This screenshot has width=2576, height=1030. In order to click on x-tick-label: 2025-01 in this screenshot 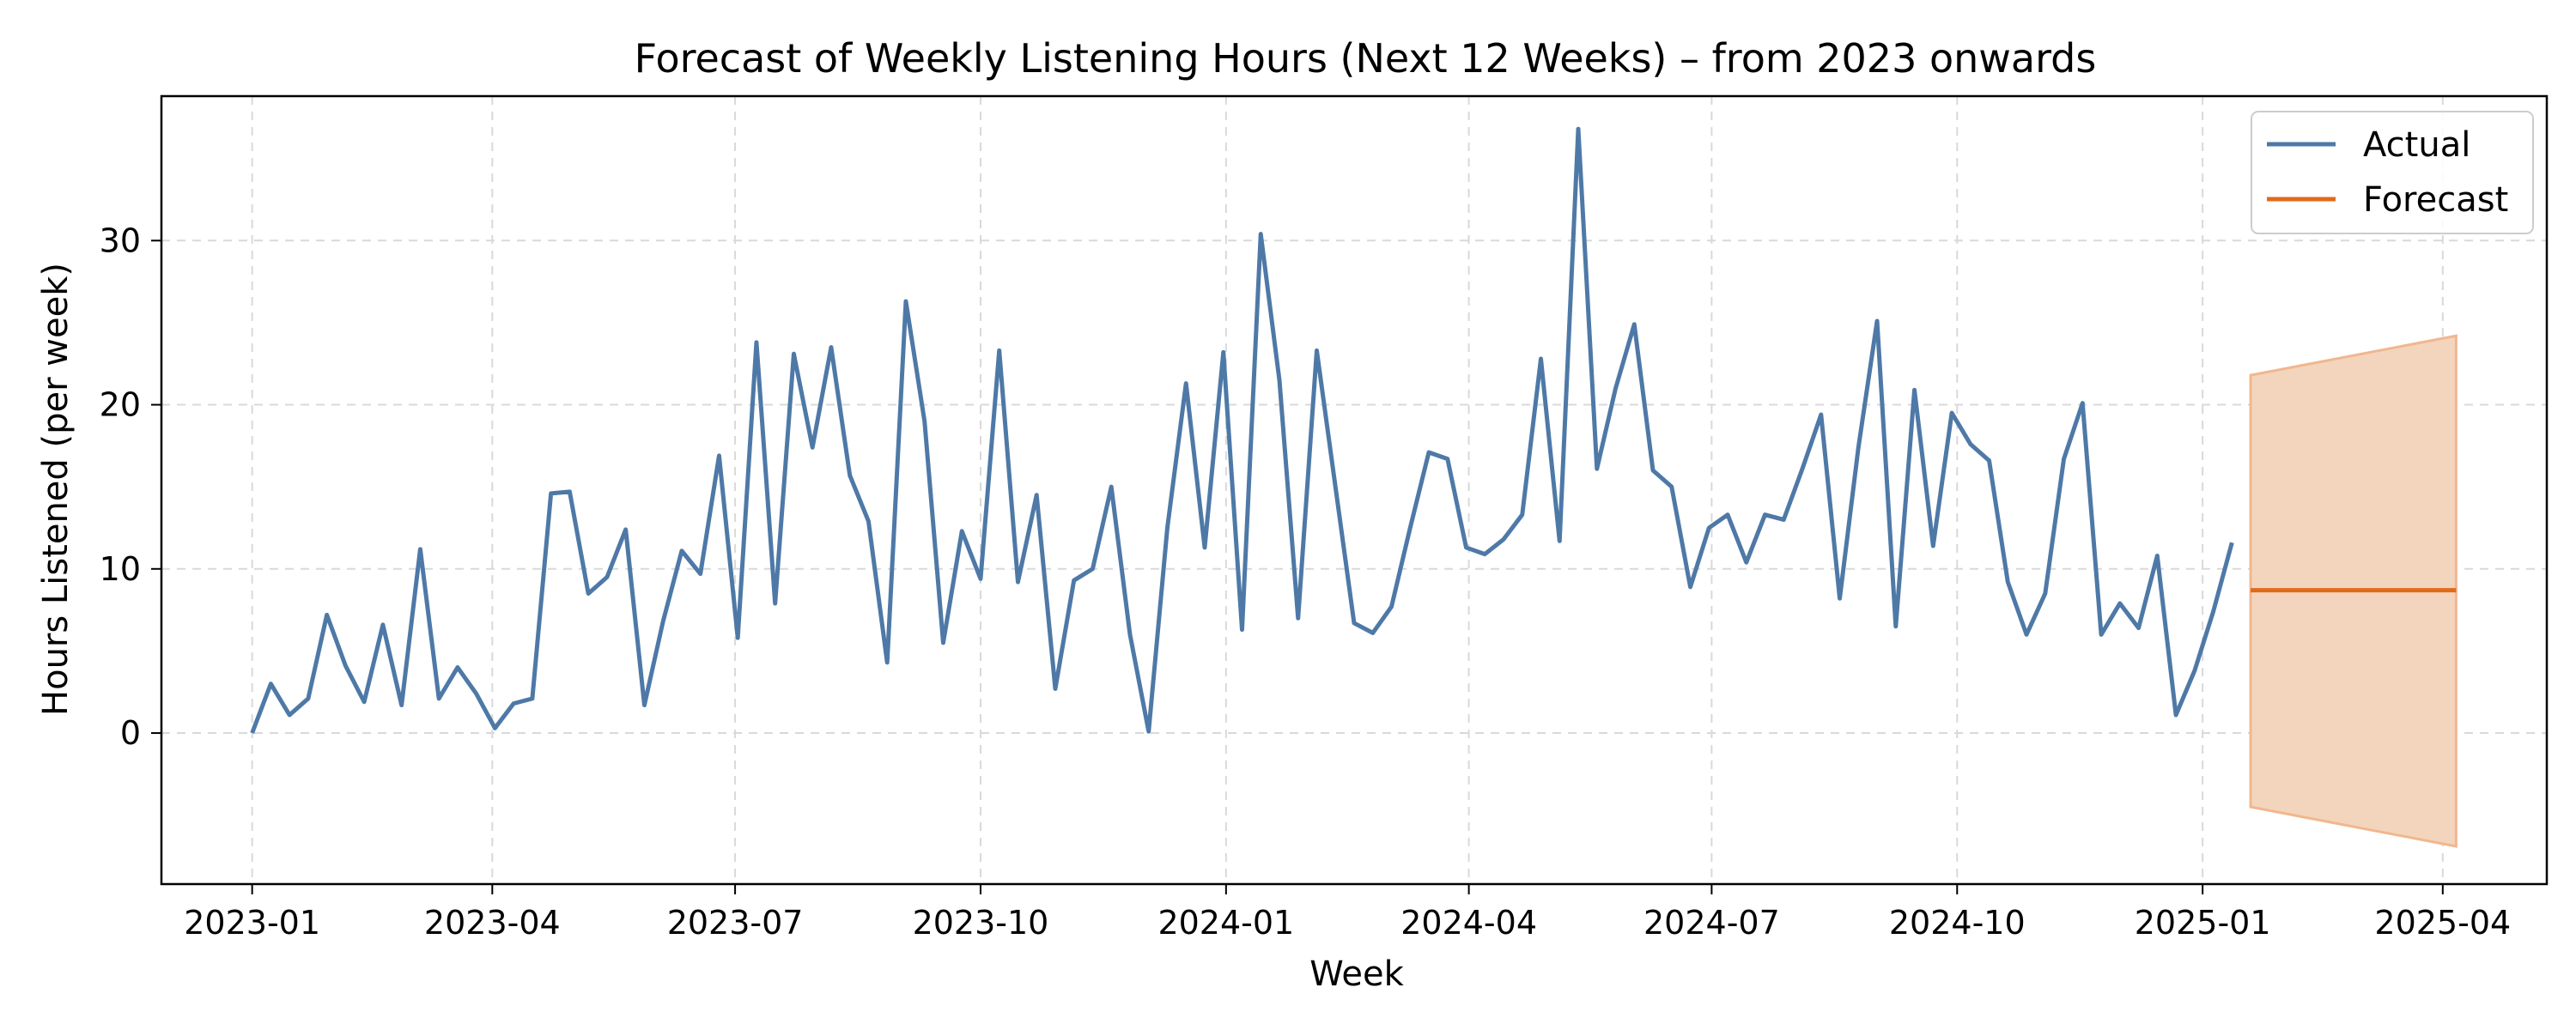, I will do `click(2203, 923)`.